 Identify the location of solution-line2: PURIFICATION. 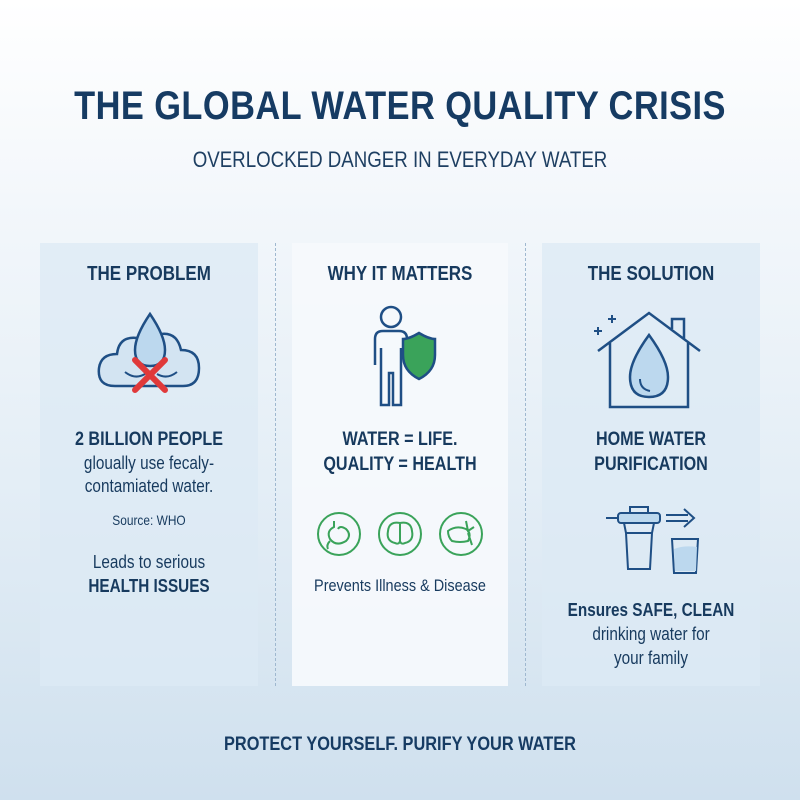
(651, 464).